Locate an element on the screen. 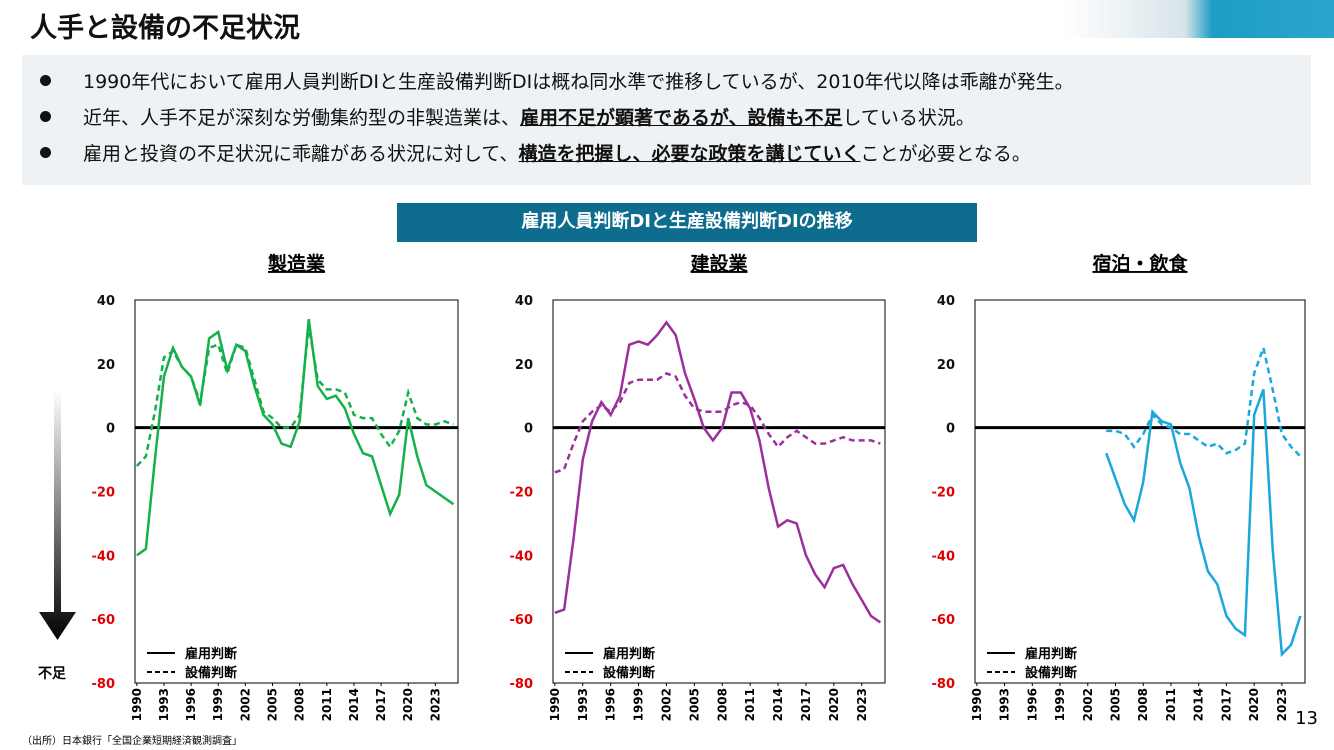 The height and width of the screenshot is (750, 1334). chart-title: 建設業 is located at coordinates (719, 263).